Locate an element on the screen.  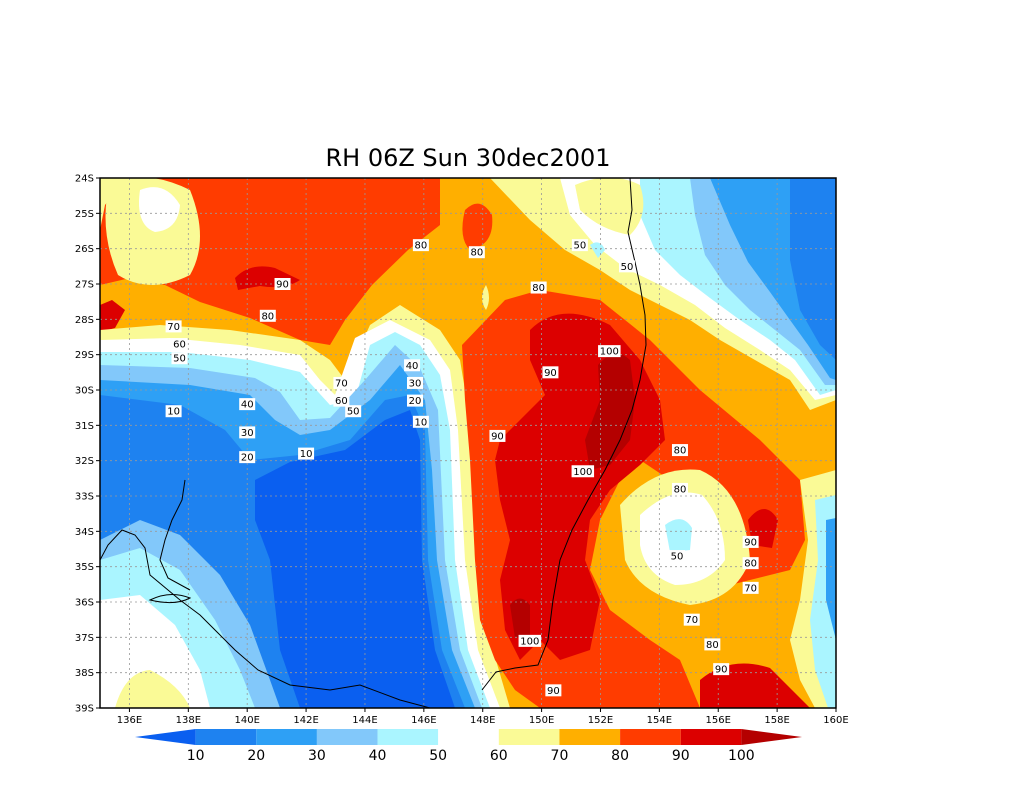
colorbar-label: 80 is located at coordinates (620, 756).